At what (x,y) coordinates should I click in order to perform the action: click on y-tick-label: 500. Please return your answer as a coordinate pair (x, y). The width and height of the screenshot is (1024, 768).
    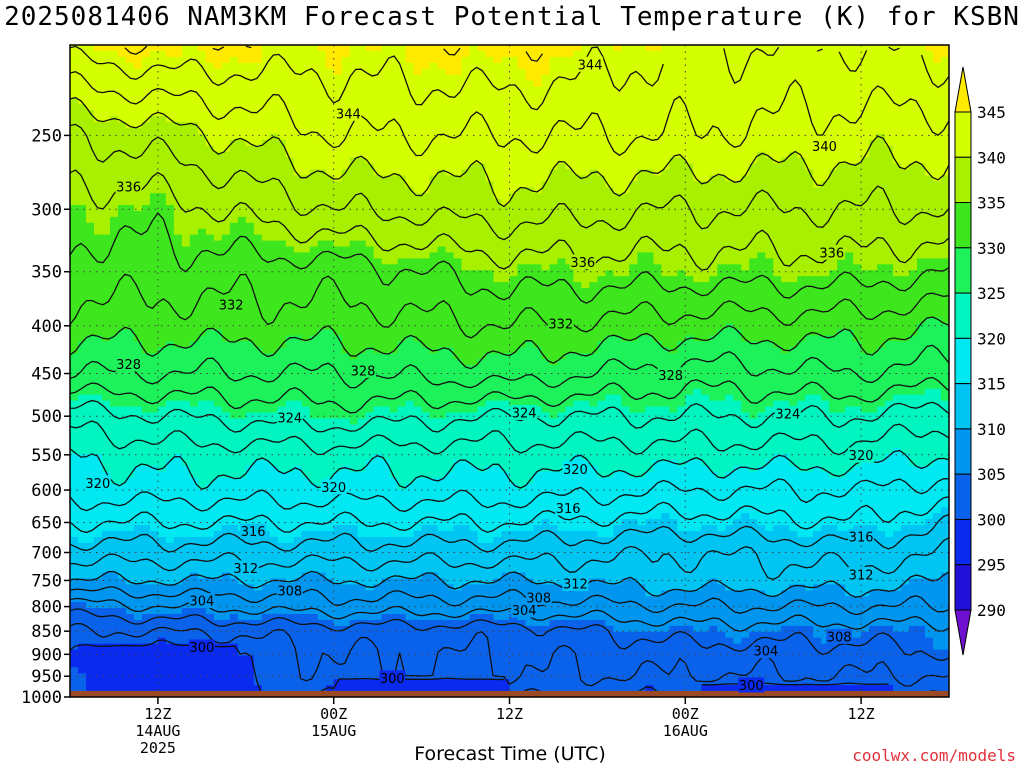
    Looking at the image, I should click on (46, 417).